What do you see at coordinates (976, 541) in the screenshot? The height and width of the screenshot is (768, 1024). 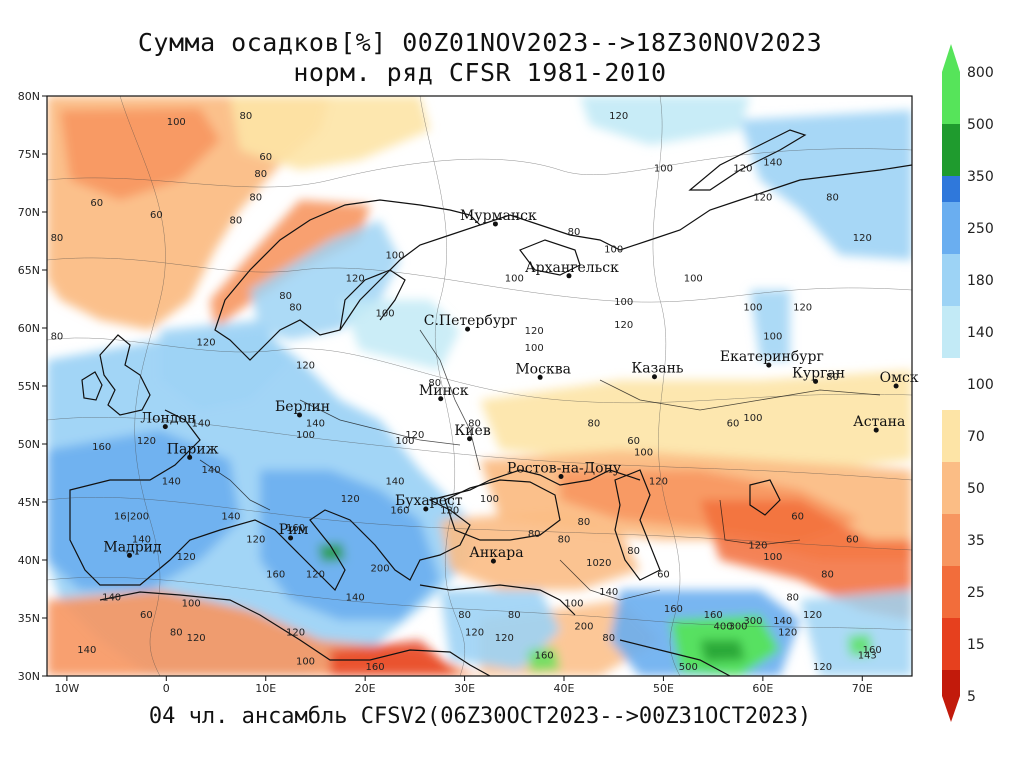 I see `colorbar-tick-label: 35` at bounding box center [976, 541].